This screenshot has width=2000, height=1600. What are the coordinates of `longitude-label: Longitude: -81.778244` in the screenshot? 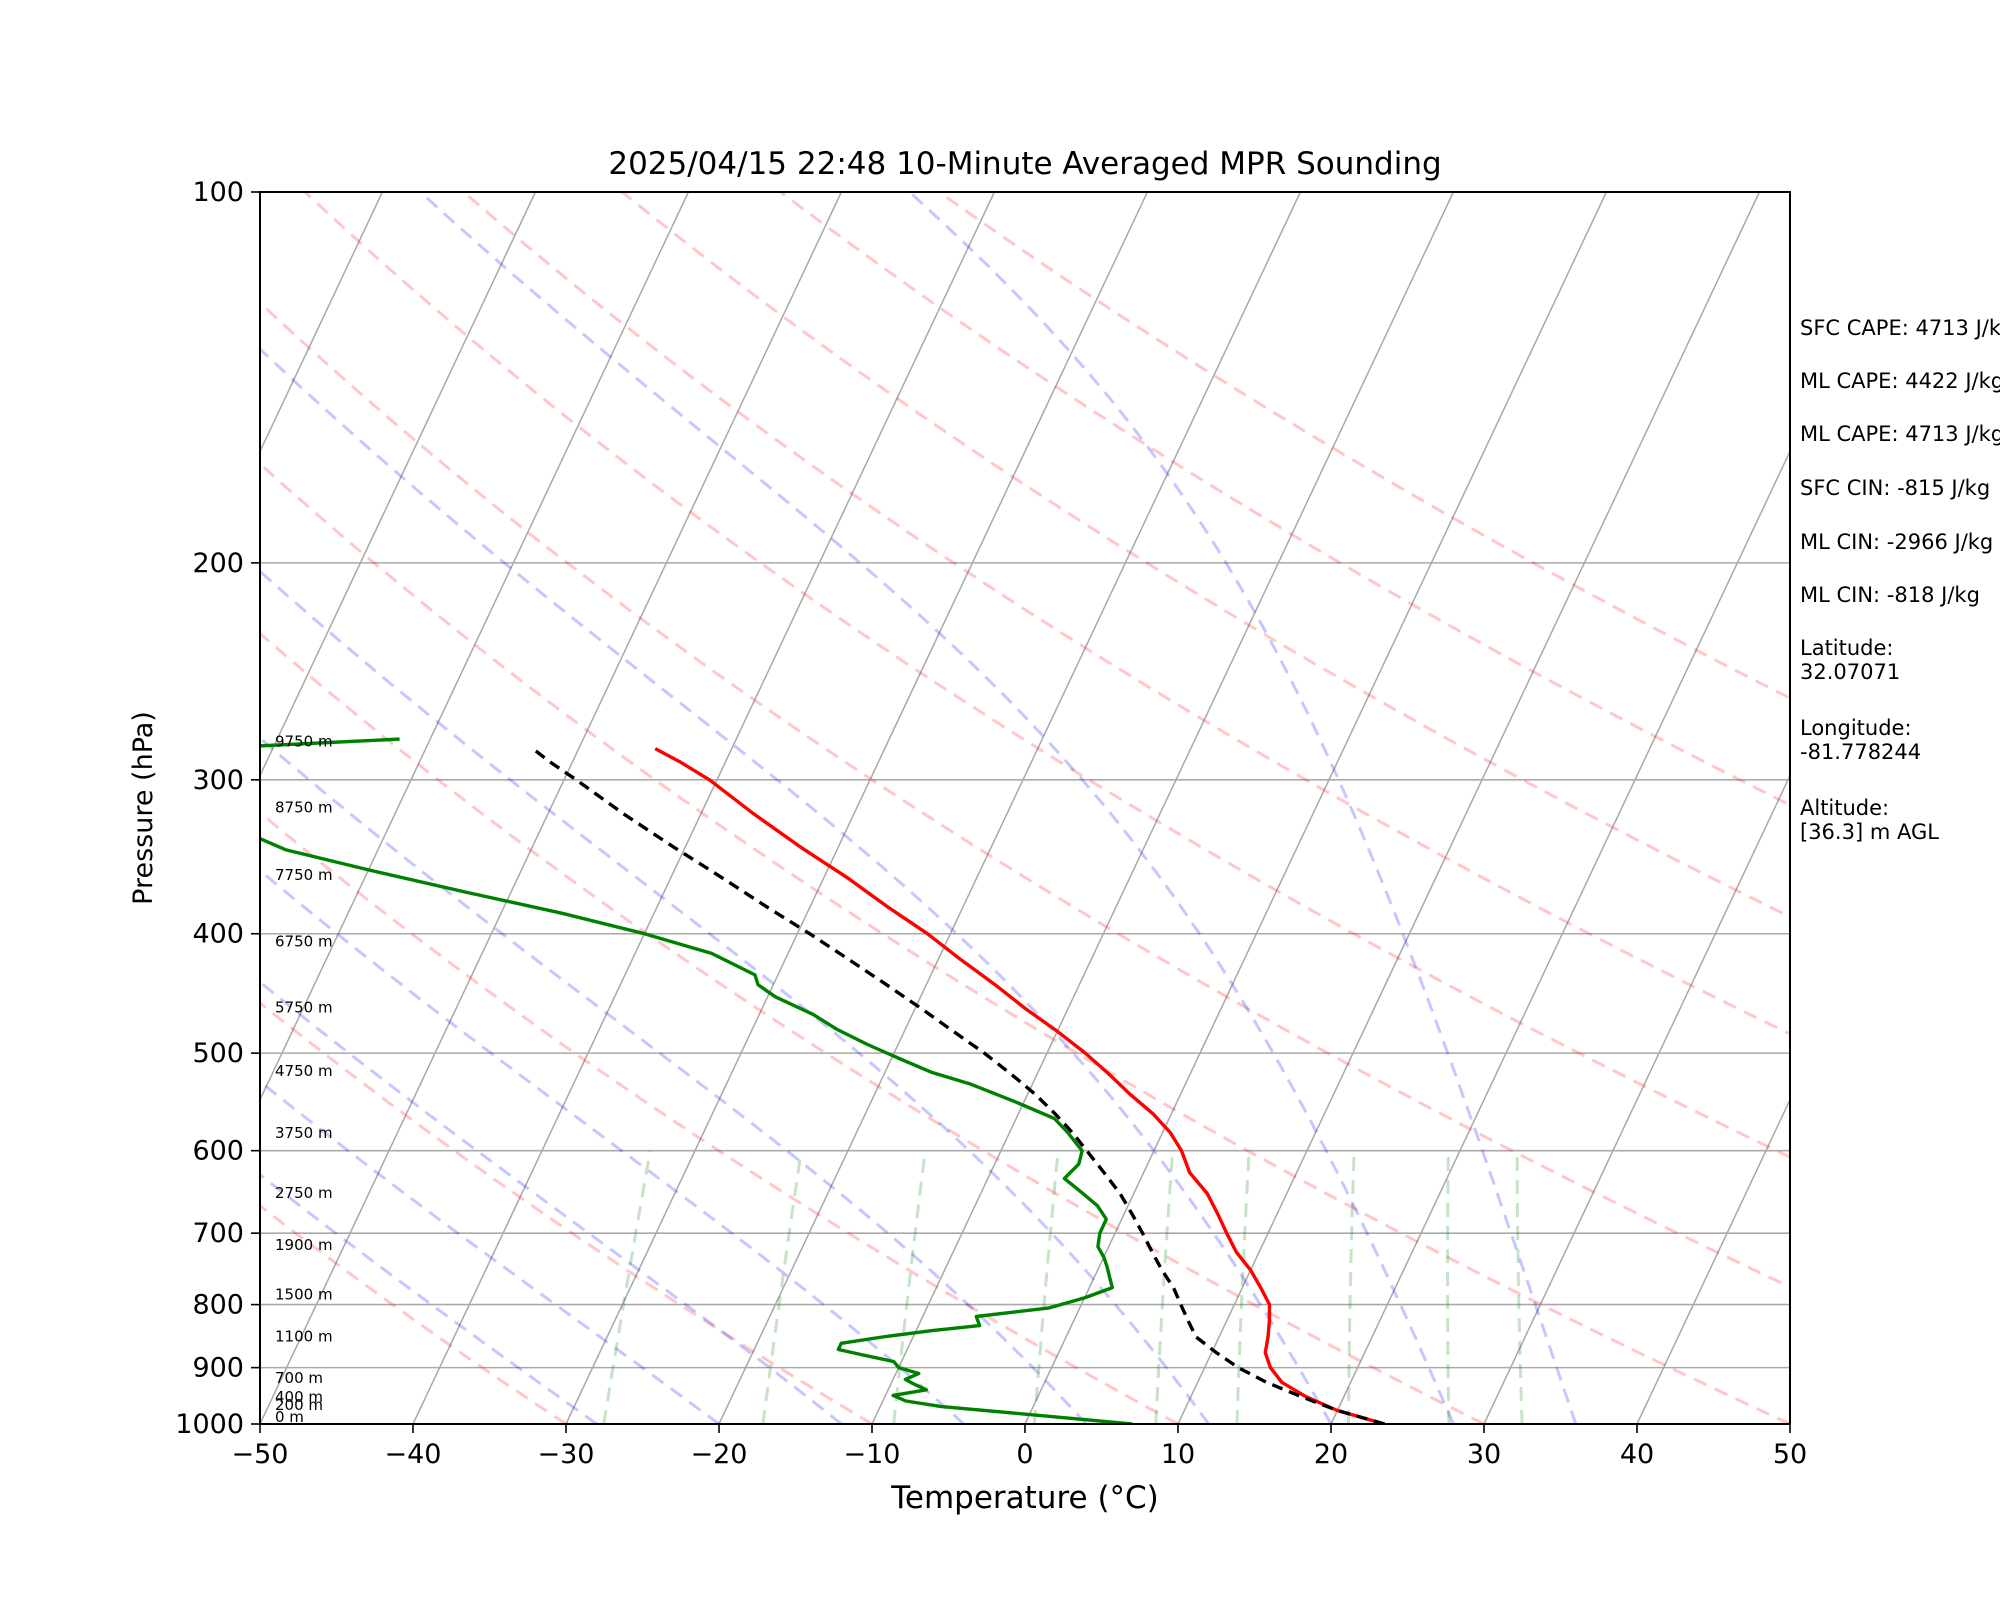 It's located at (1861, 740).